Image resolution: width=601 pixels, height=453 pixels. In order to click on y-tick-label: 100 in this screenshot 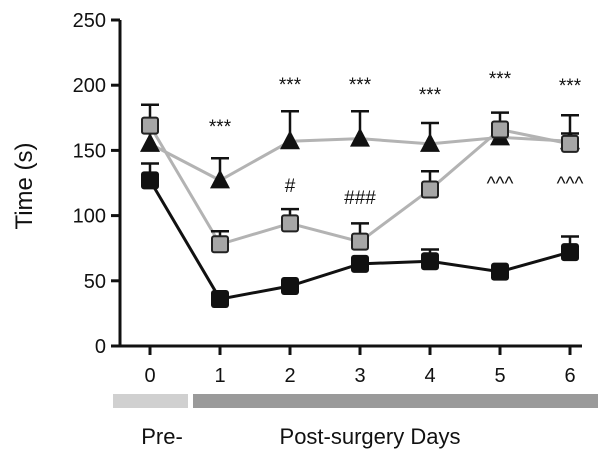, I will do `click(89, 217)`.